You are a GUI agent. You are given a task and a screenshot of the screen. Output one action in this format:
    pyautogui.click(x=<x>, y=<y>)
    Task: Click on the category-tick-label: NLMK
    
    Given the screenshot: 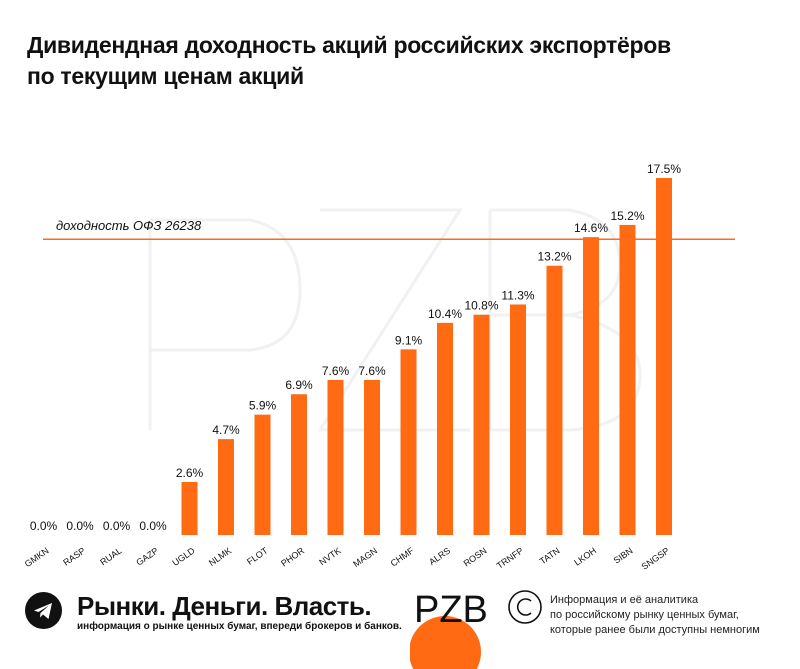 What is the action you would take?
    pyautogui.click(x=220, y=556)
    